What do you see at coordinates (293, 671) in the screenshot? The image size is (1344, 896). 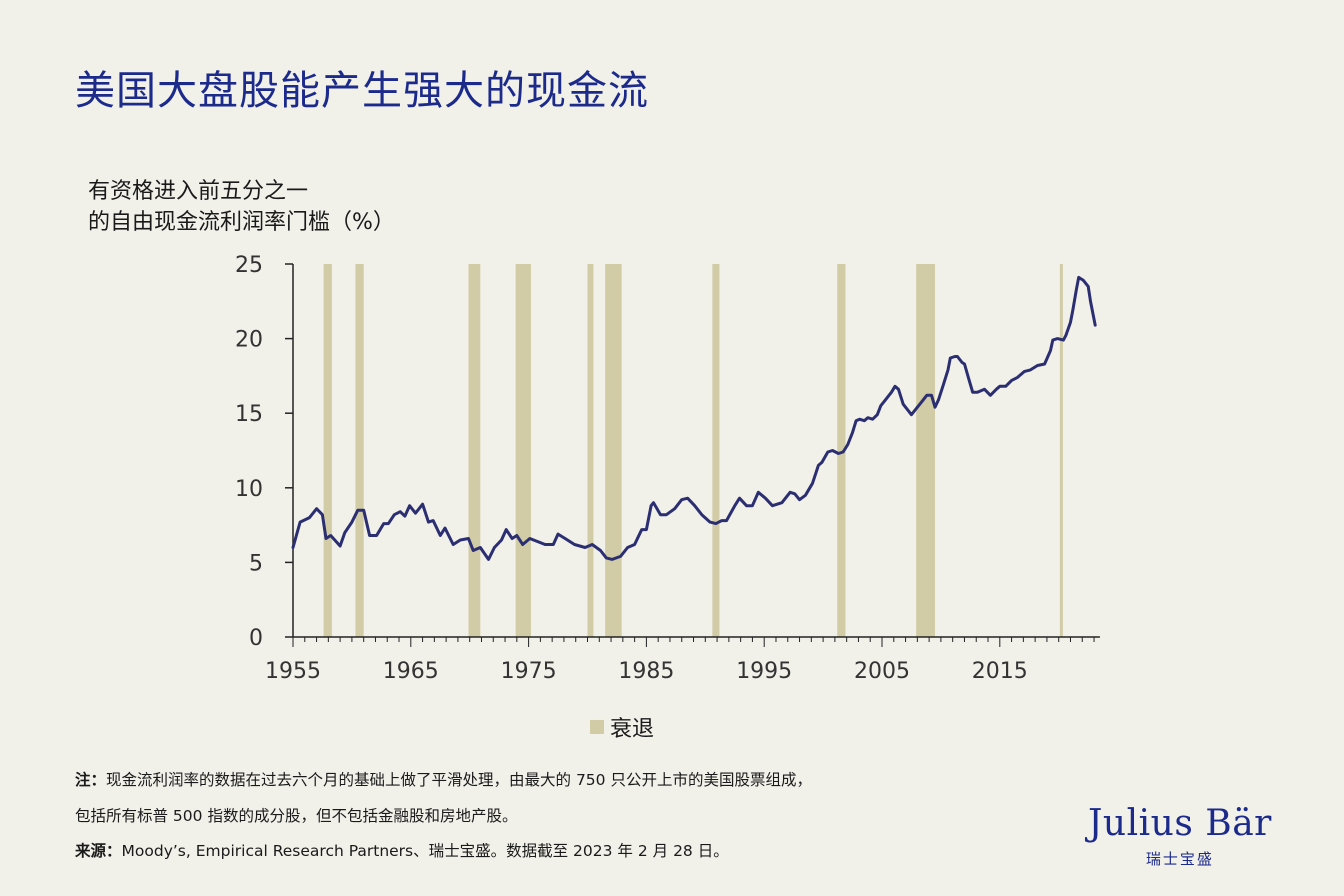 I see `x-tick-label: 1955` at bounding box center [293, 671].